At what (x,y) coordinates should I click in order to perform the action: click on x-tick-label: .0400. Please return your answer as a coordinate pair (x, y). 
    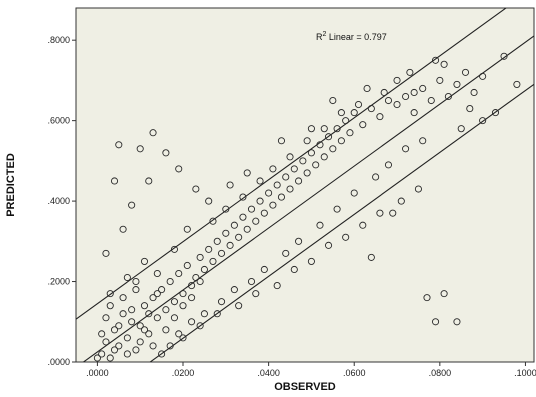
    Looking at the image, I should click on (268, 373).